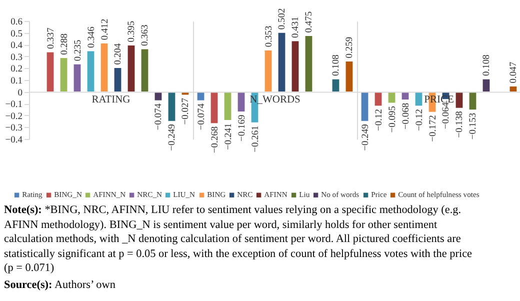  Describe the element at coordinates (119, 54) in the screenshot. I see `data-label: 0.204` at that location.